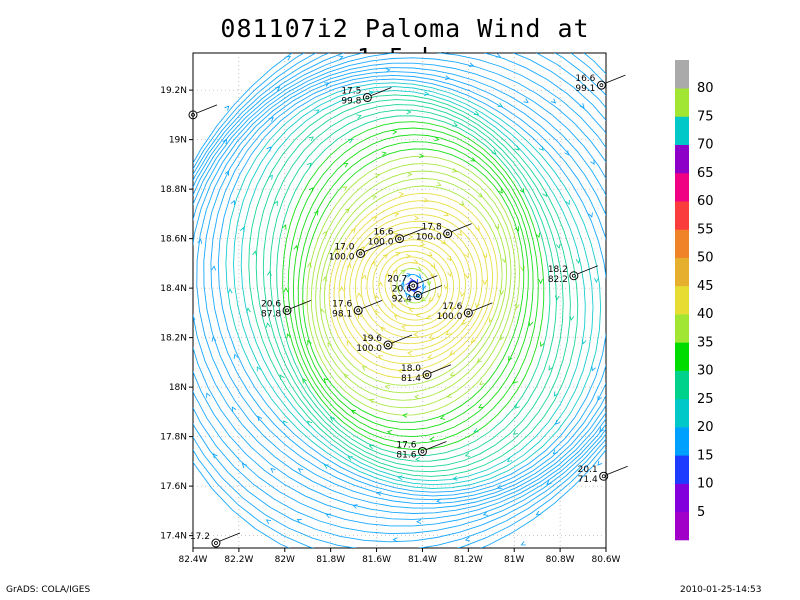 This screenshot has width=800, height=600. Describe the element at coordinates (178, 141) in the screenshot. I see `y-tick-label: 19N` at that location.